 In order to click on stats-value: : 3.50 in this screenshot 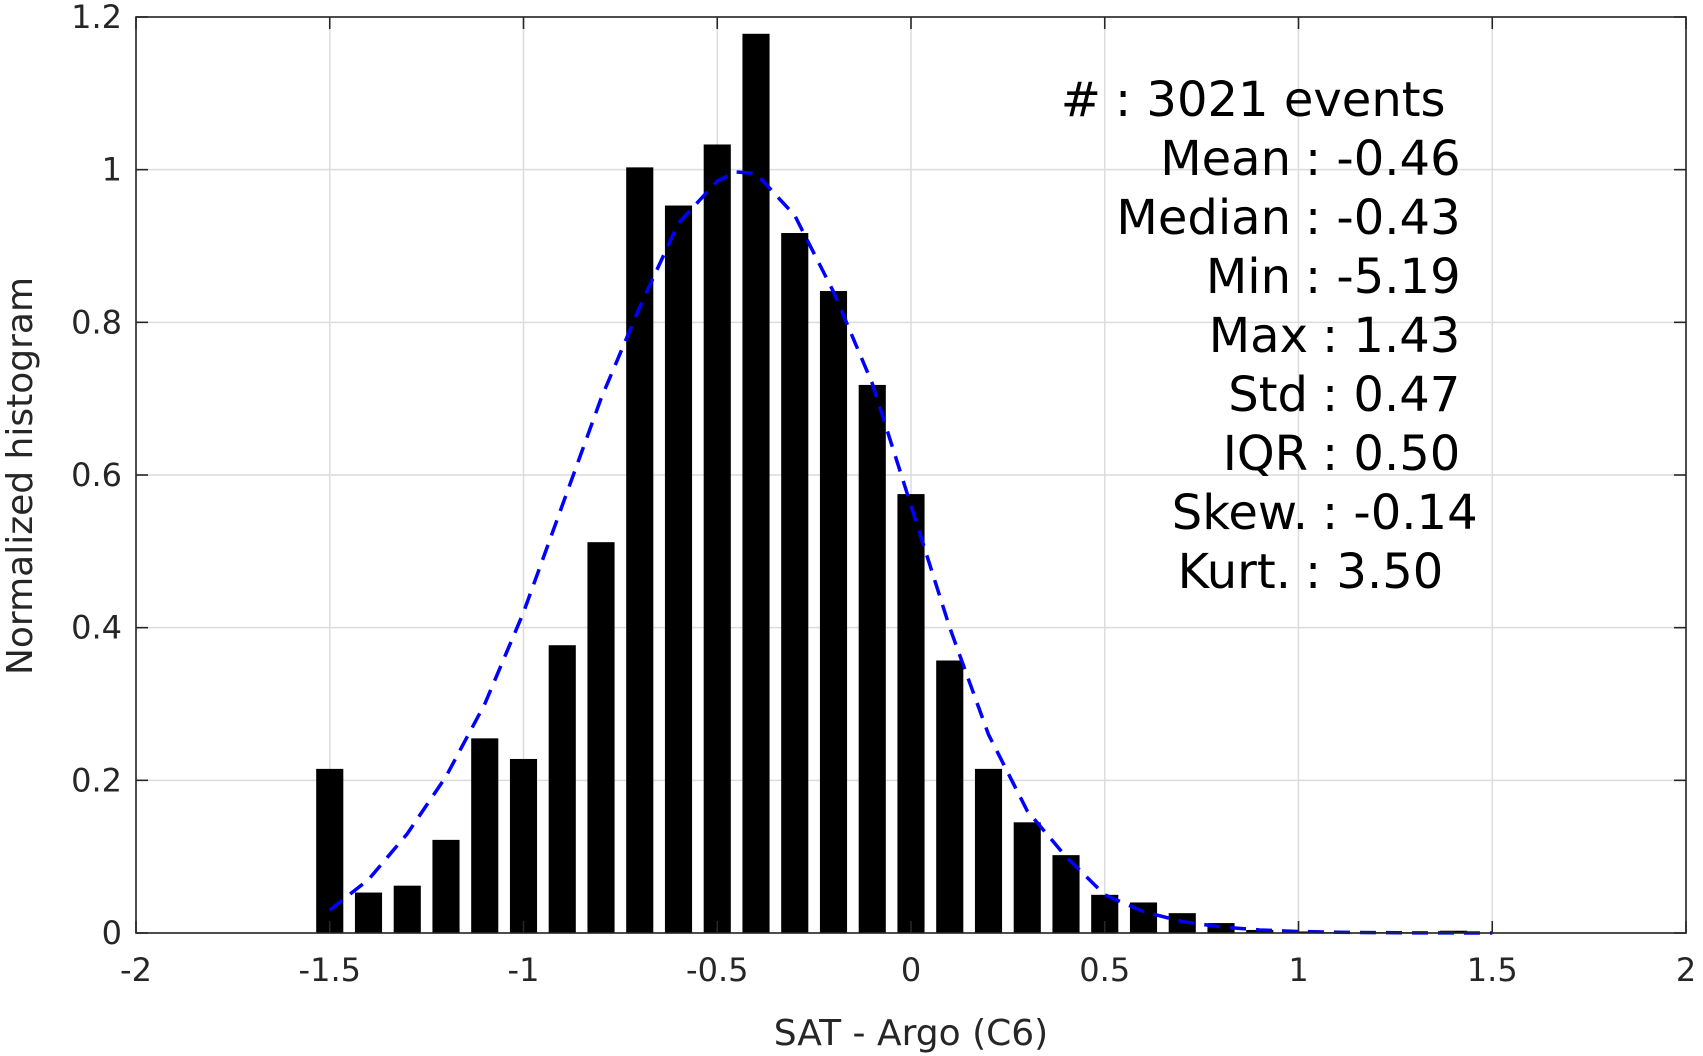, I will do `click(1374, 572)`.